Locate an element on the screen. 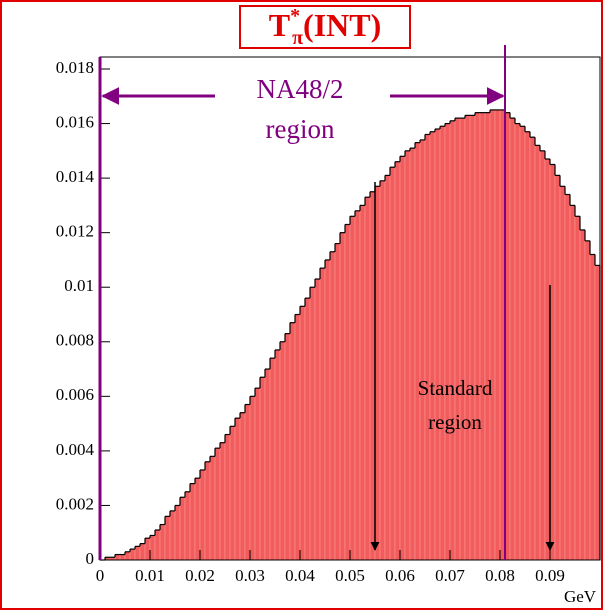 The width and height of the screenshot is (603, 610). x-tick-label: 0.06 is located at coordinates (400, 575).